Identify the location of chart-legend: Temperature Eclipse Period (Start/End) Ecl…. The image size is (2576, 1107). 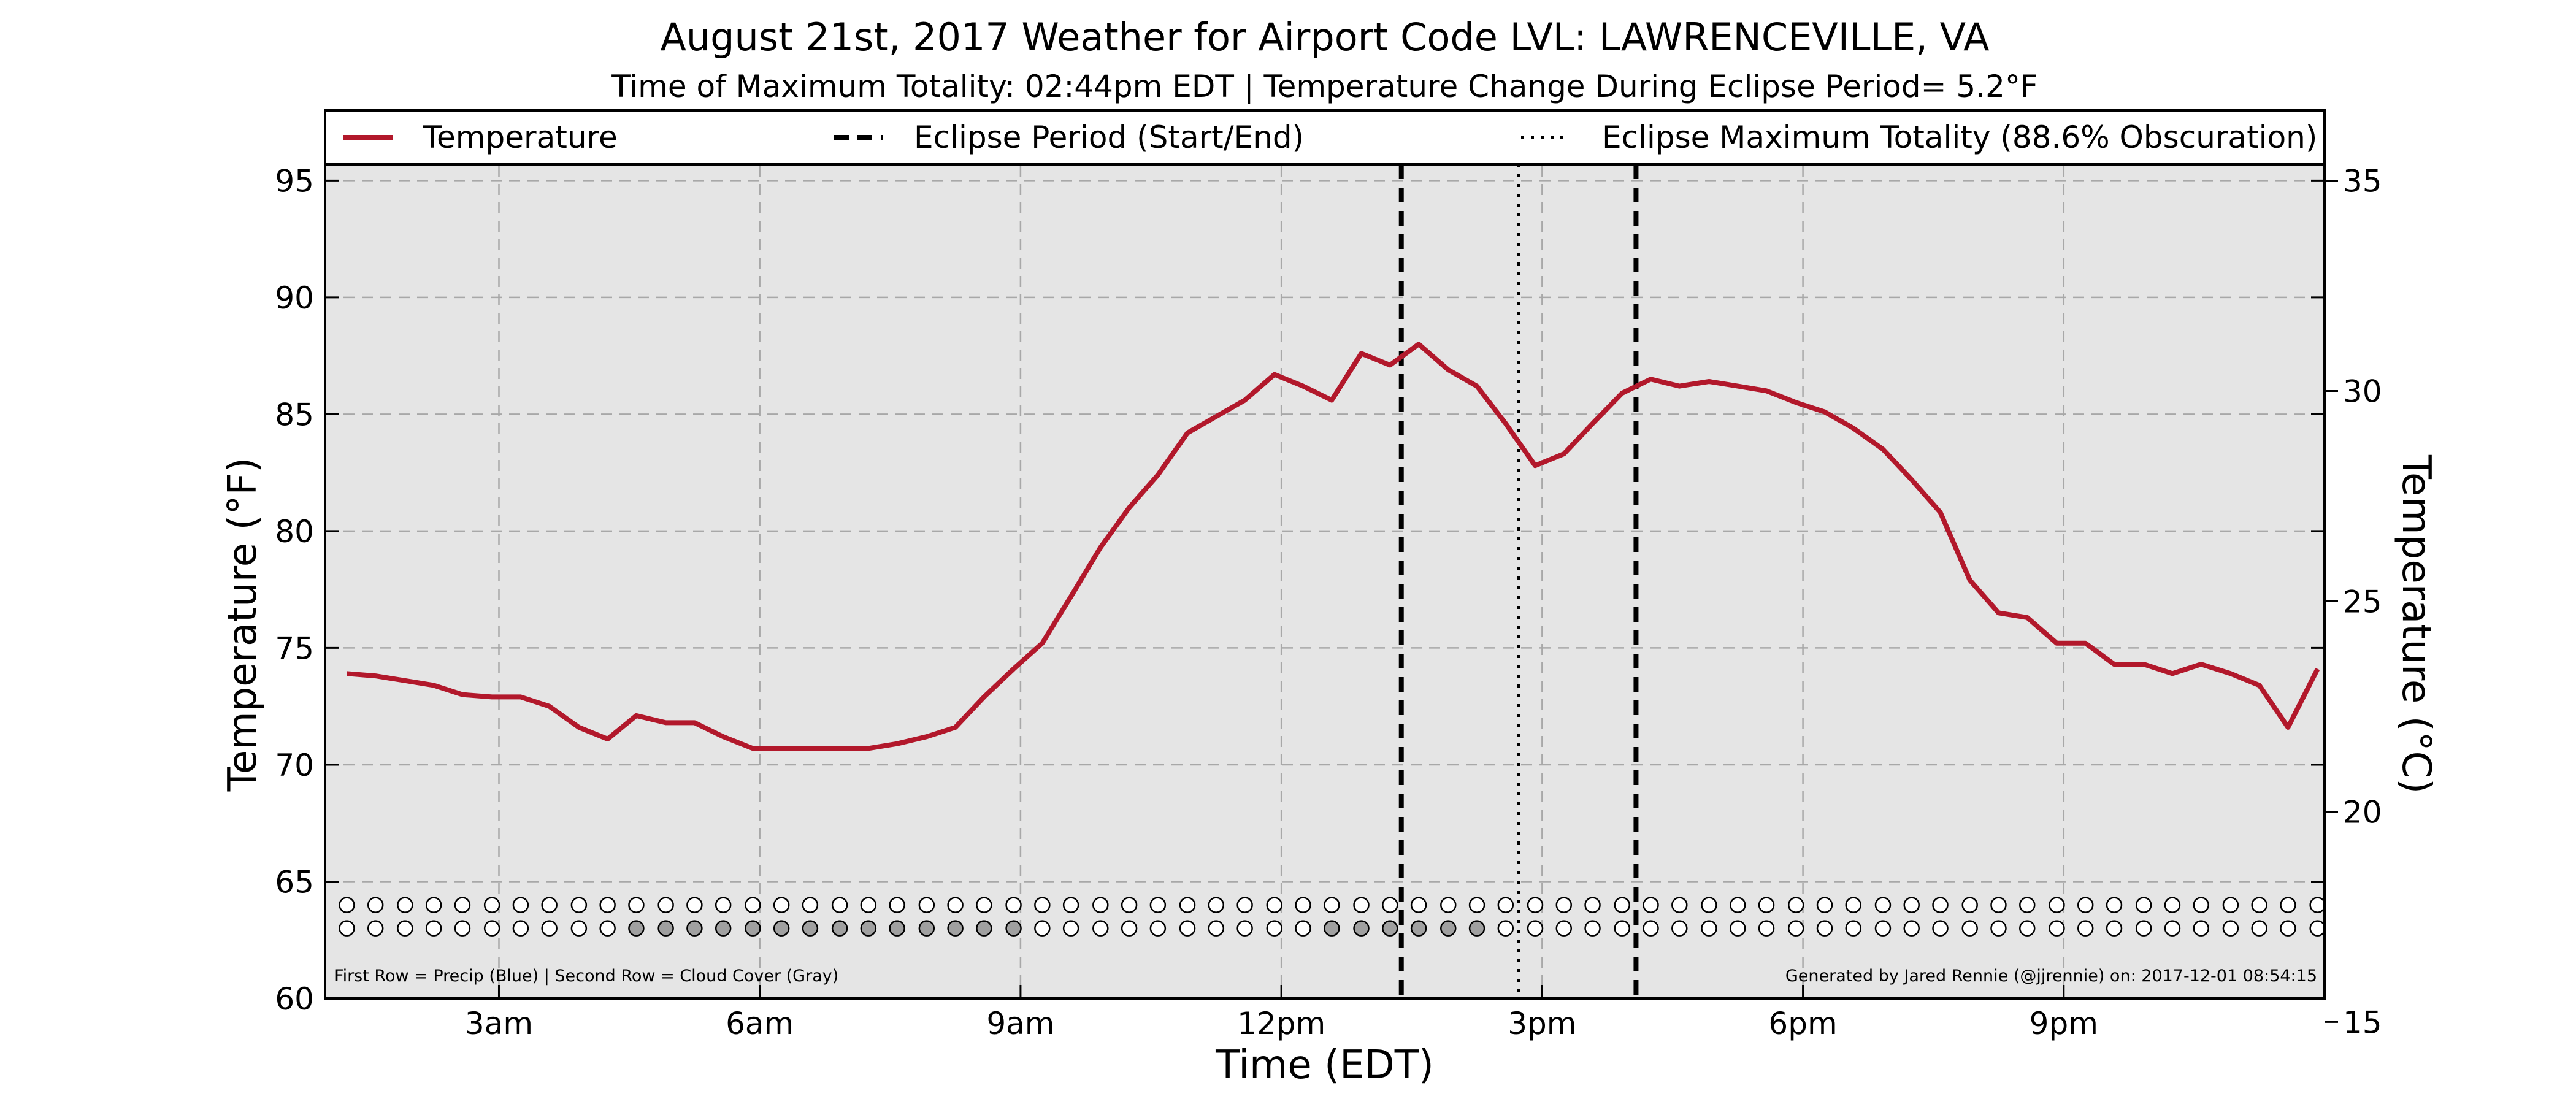
(1325, 137).